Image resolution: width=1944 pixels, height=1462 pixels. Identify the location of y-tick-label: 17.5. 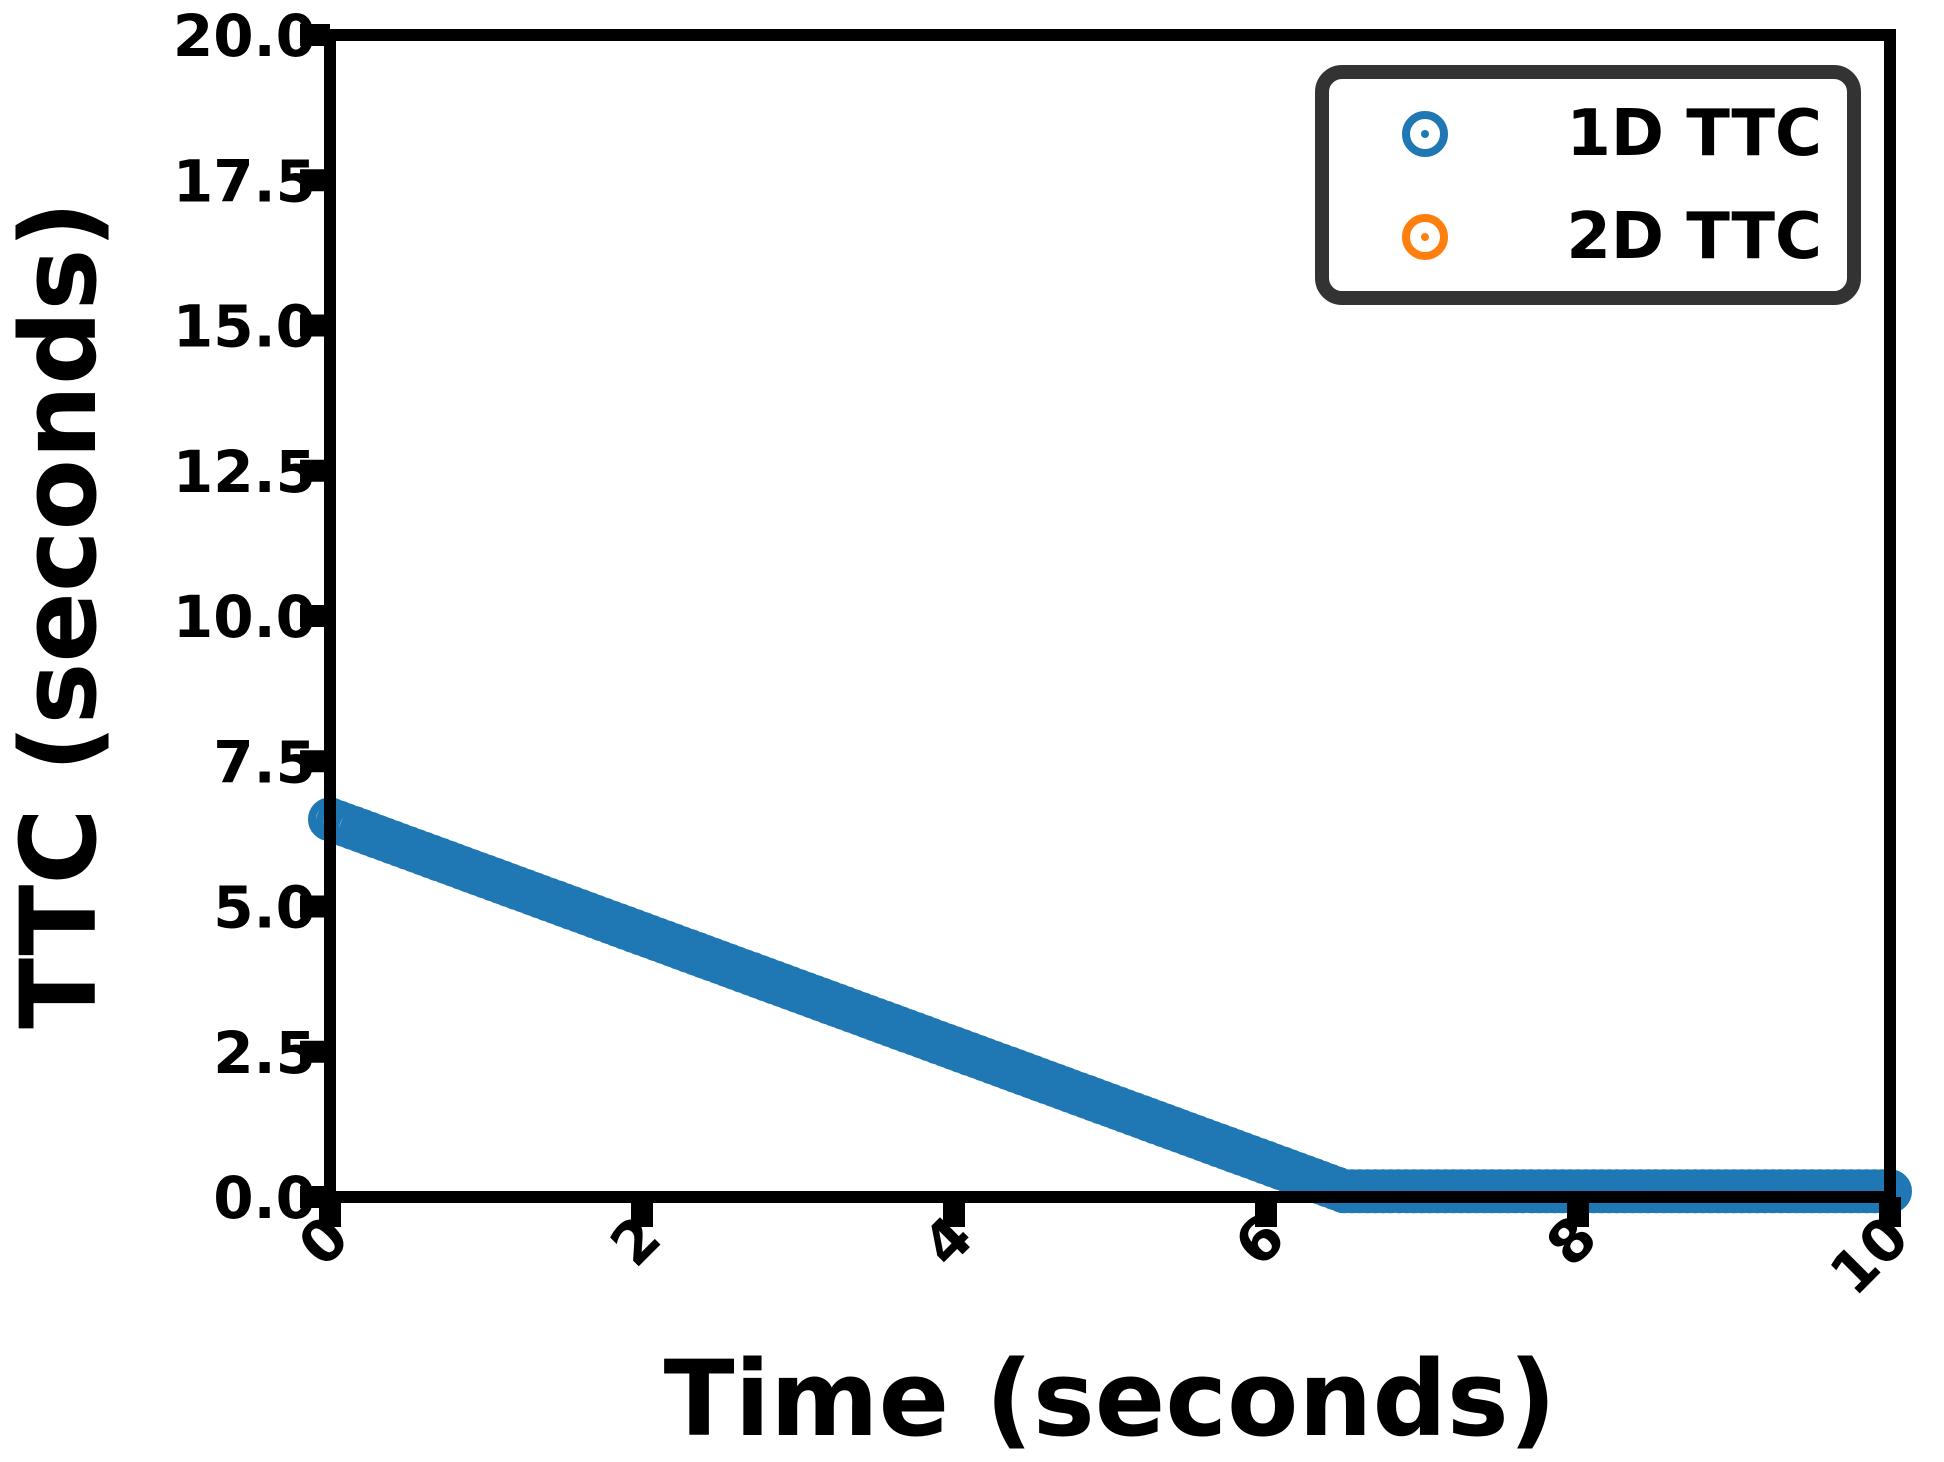
(244, 181).